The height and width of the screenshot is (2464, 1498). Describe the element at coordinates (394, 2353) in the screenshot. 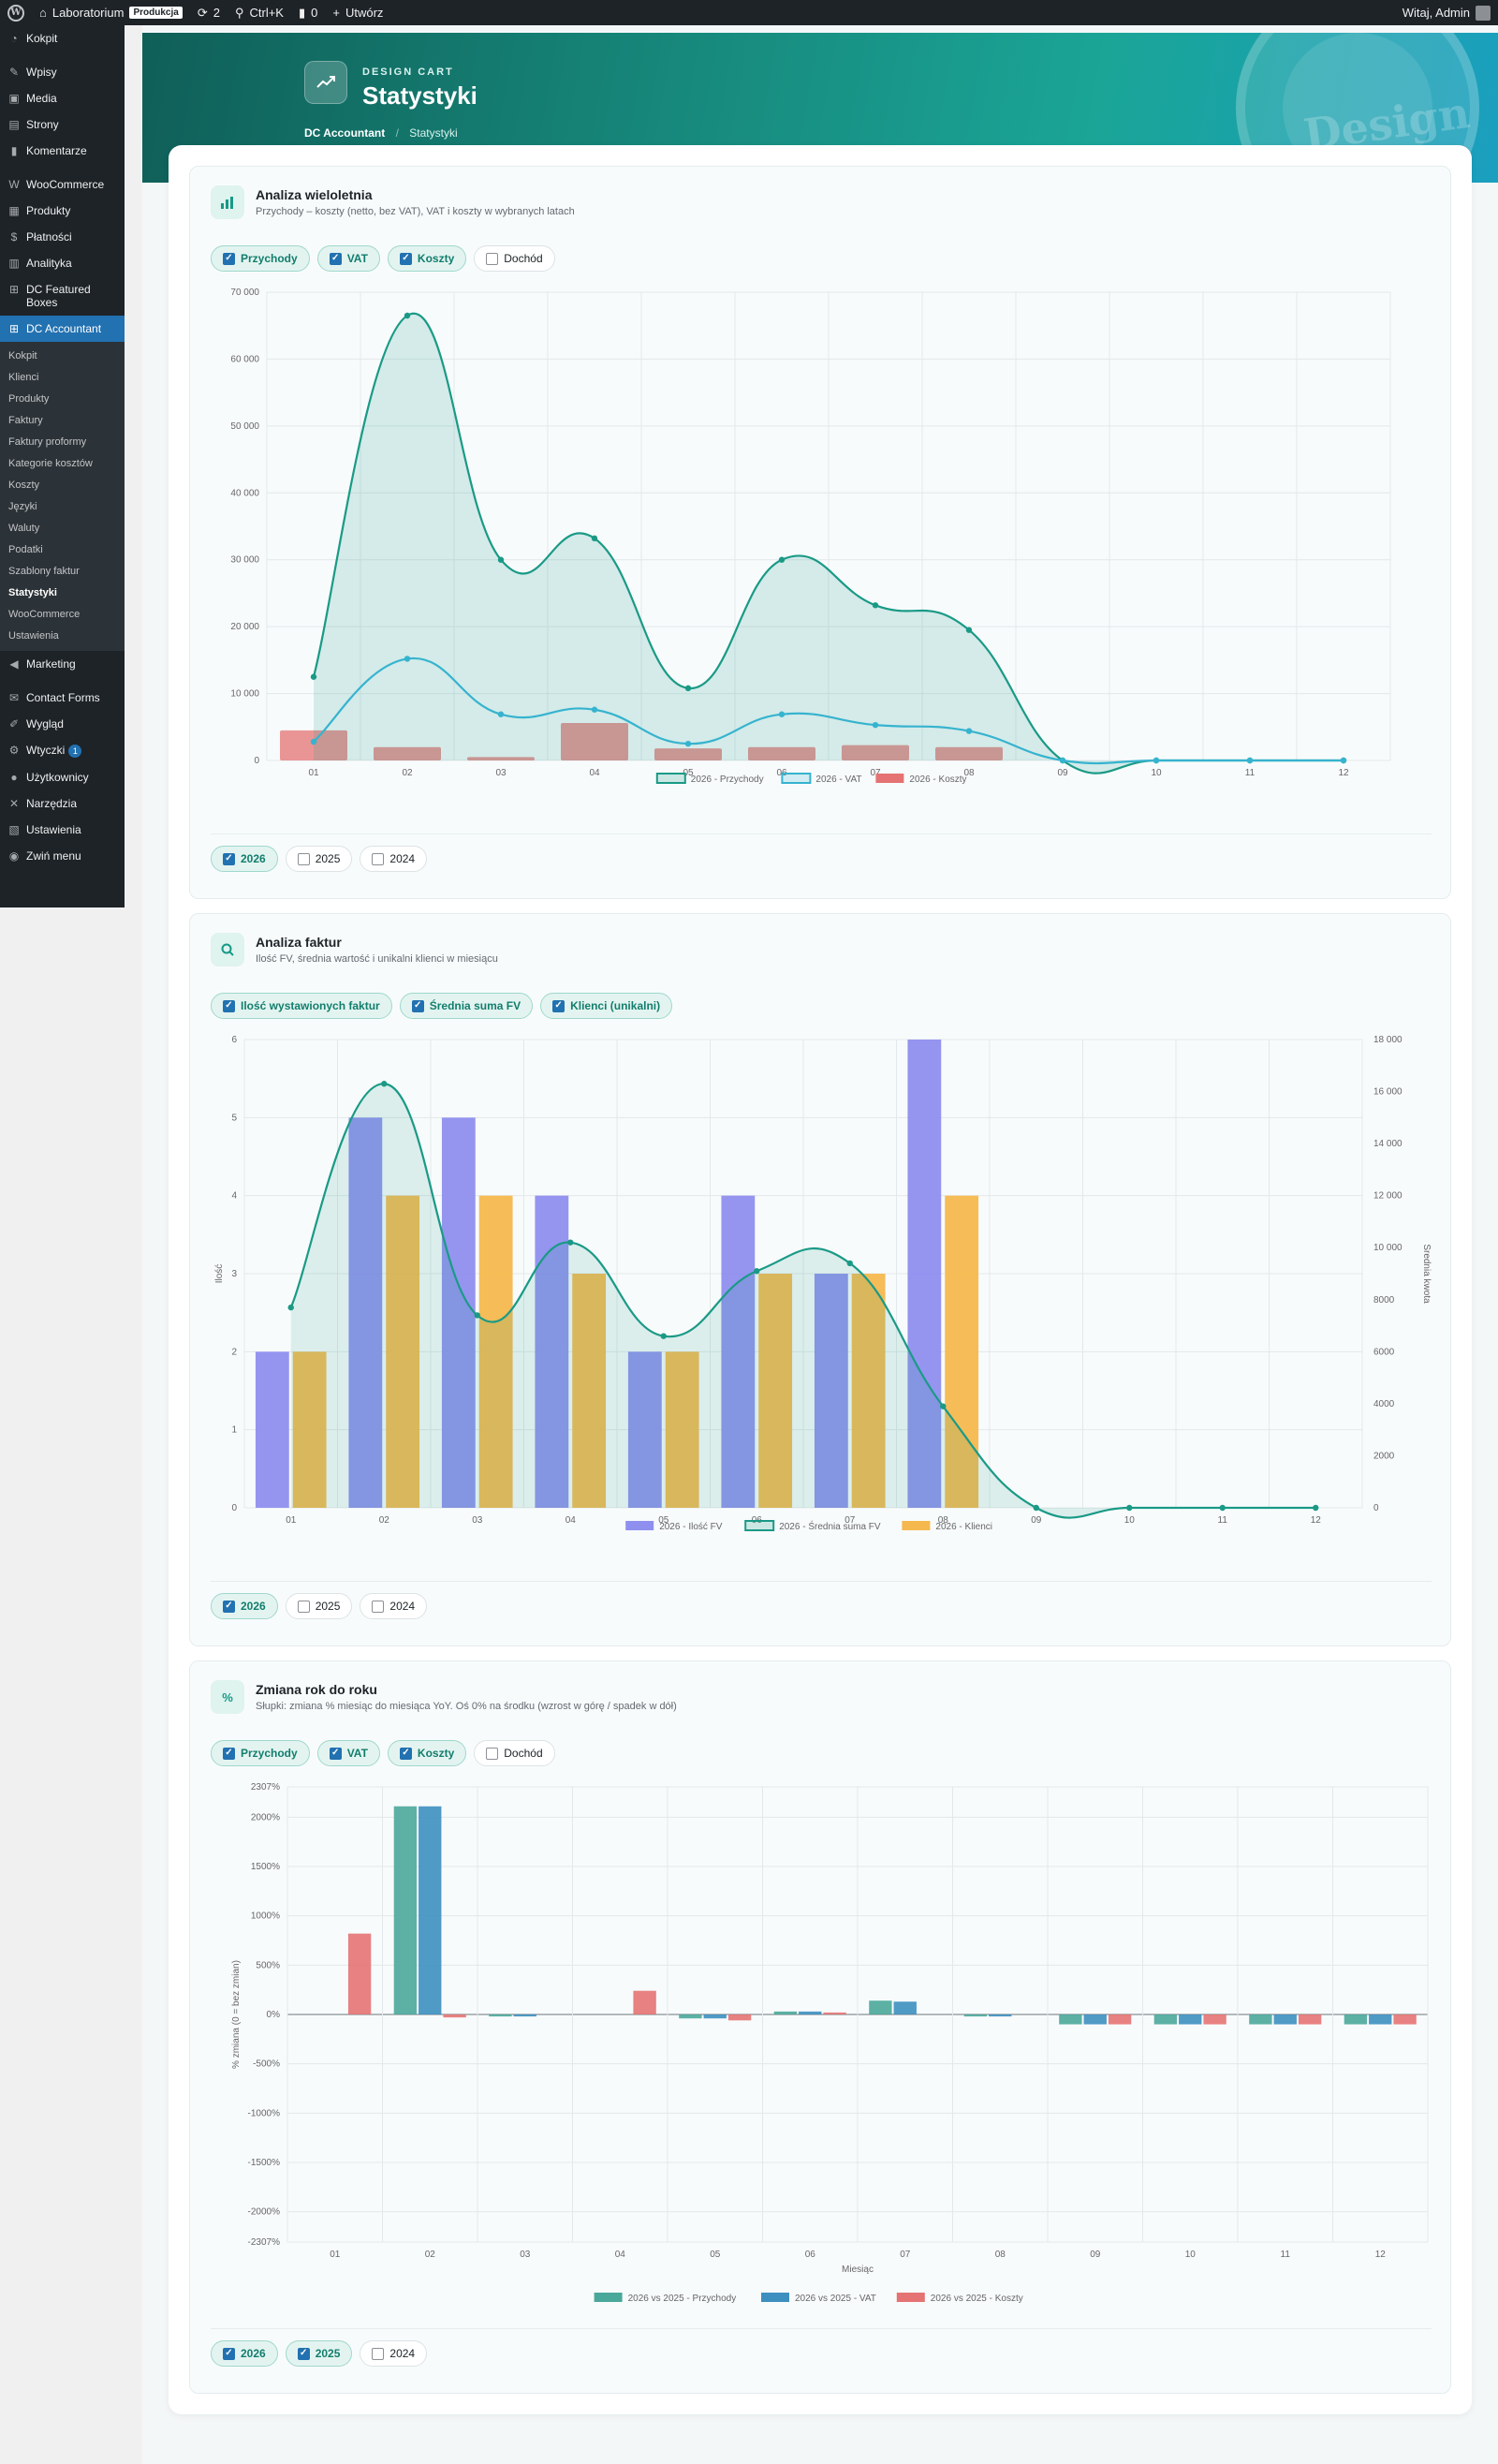

I see `yoy-year-2024: 2024` at that location.